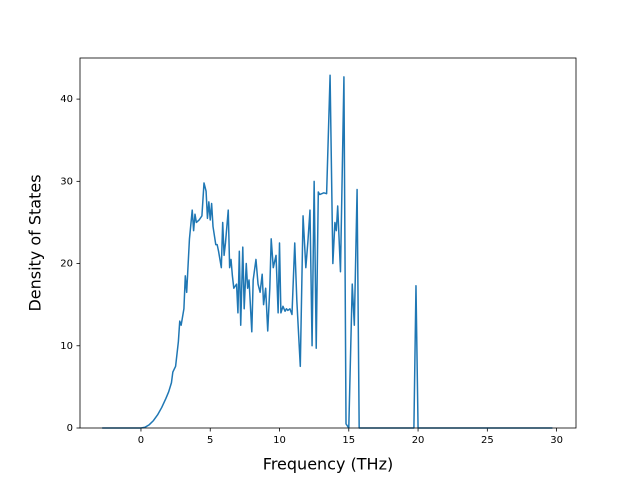 The width and height of the screenshot is (640, 480). What do you see at coordinates (141, 440) in the screenshot?
I see `x-tick-label: 0` at bounding box center [141, 440].